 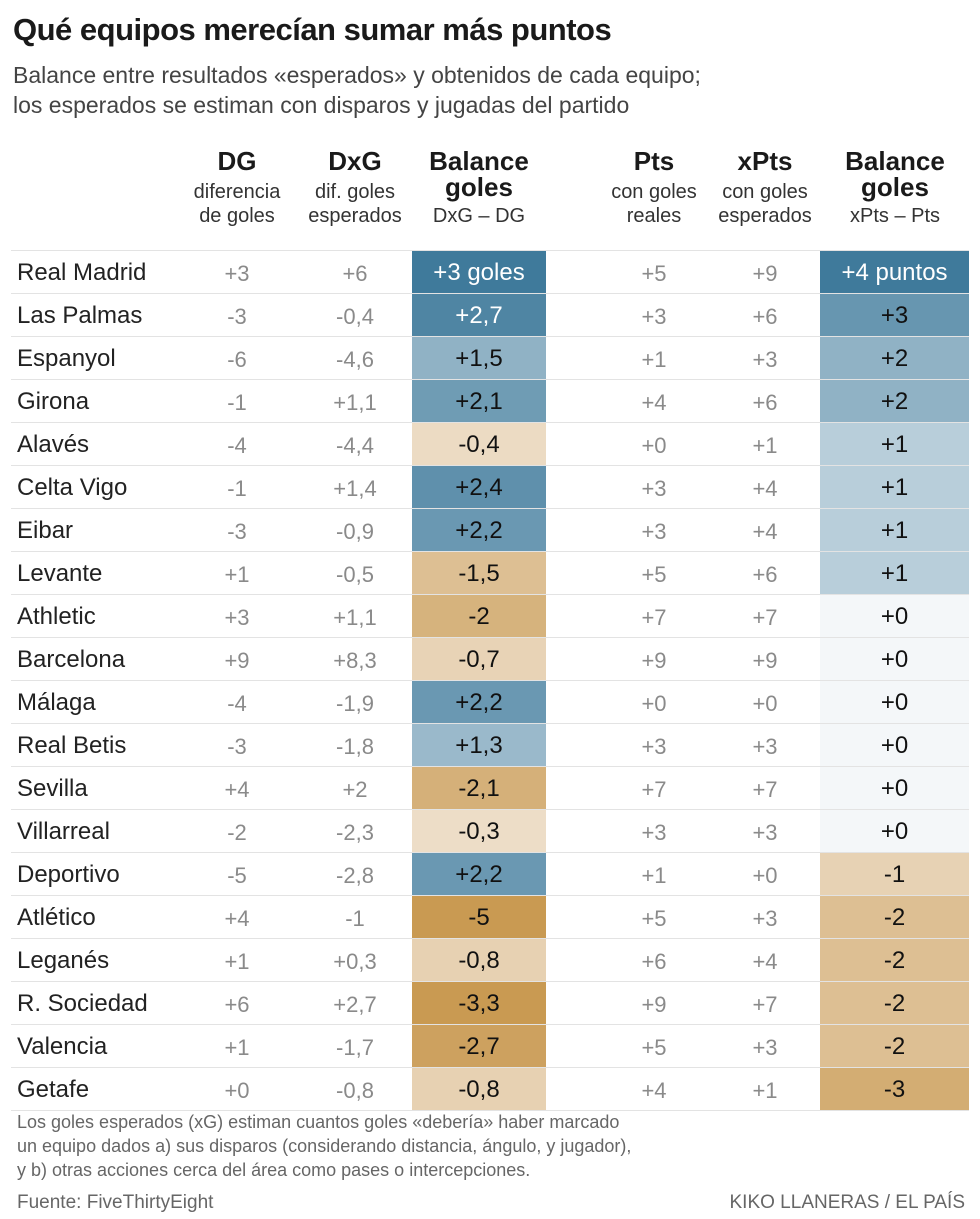 I want to click on cell-dg: +3, so click(x=237, y=617).